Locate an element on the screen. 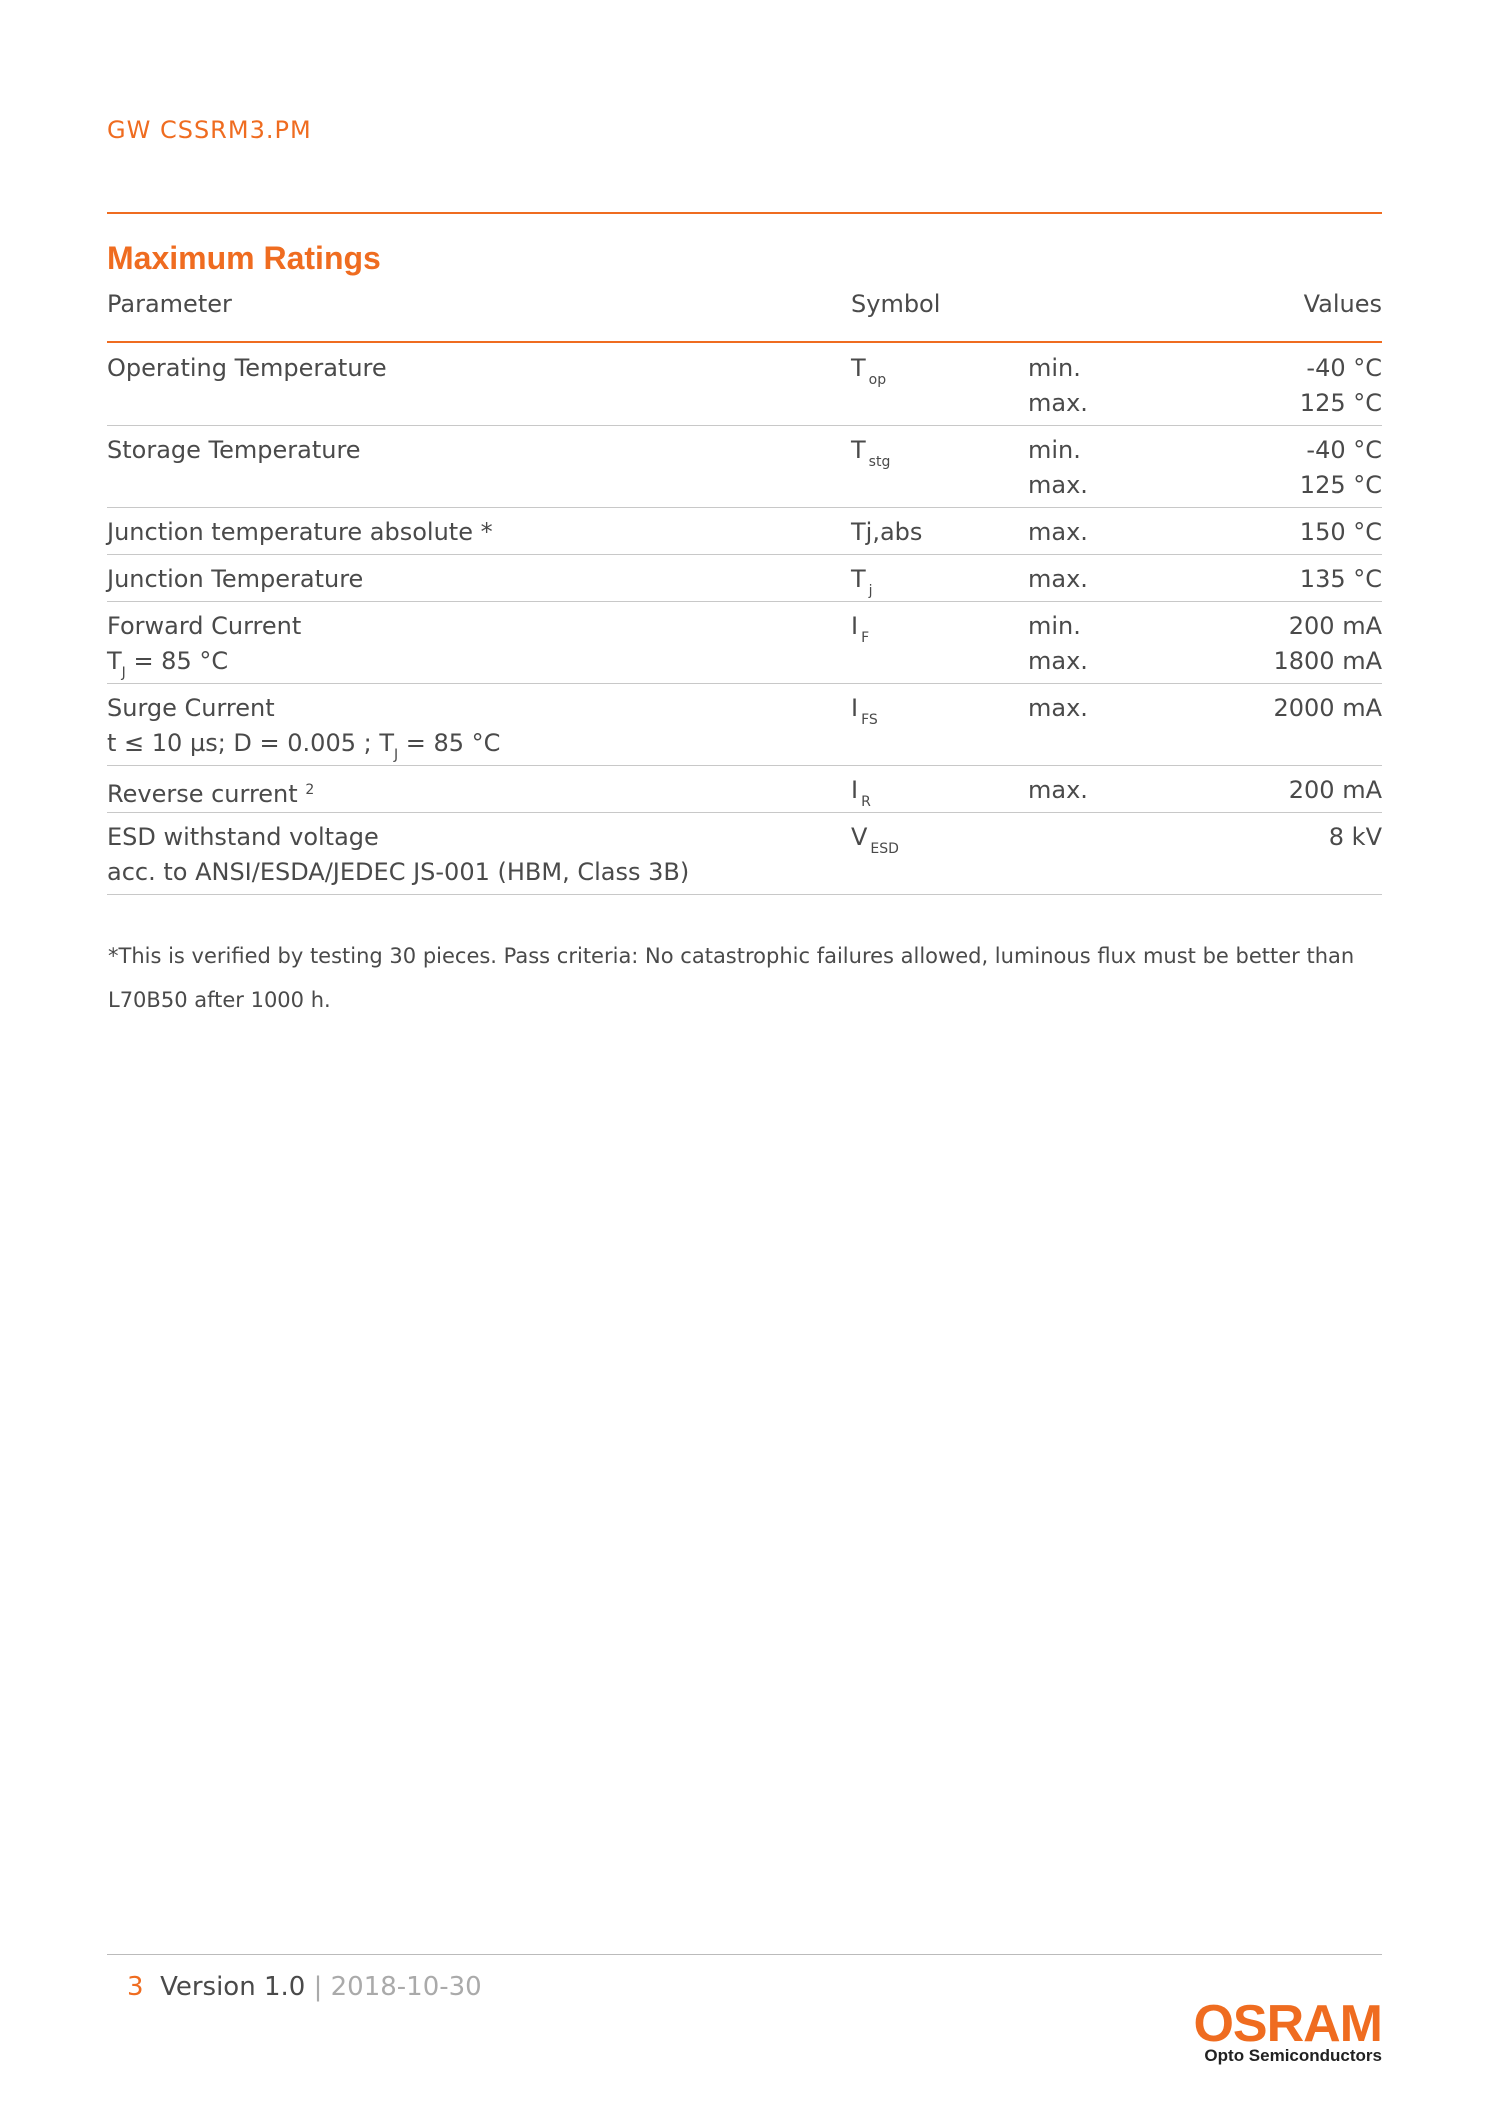  parameter-line: Forward Current is located at coordinates (204, 626).